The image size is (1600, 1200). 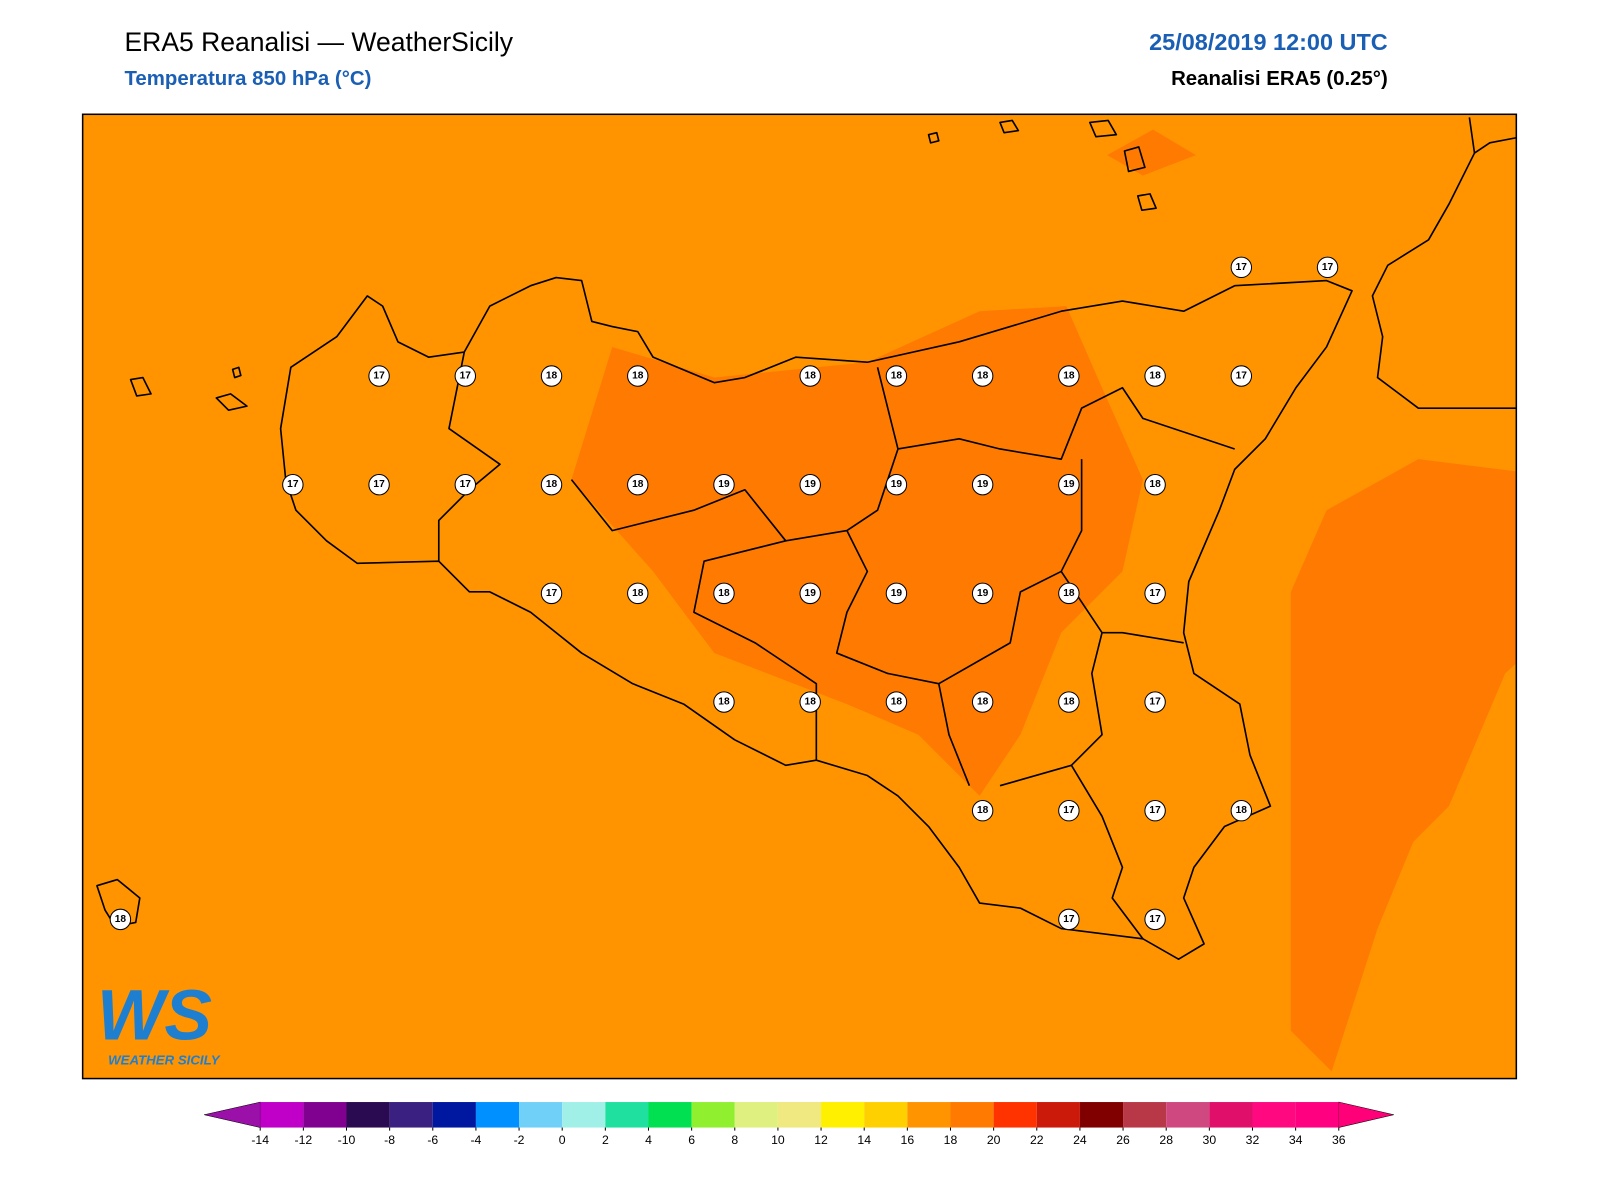 What do you see at coordinates (994, 1140) in the screenshot?
I see `colorbar-label: 20` at bounding box center [994, 1140].